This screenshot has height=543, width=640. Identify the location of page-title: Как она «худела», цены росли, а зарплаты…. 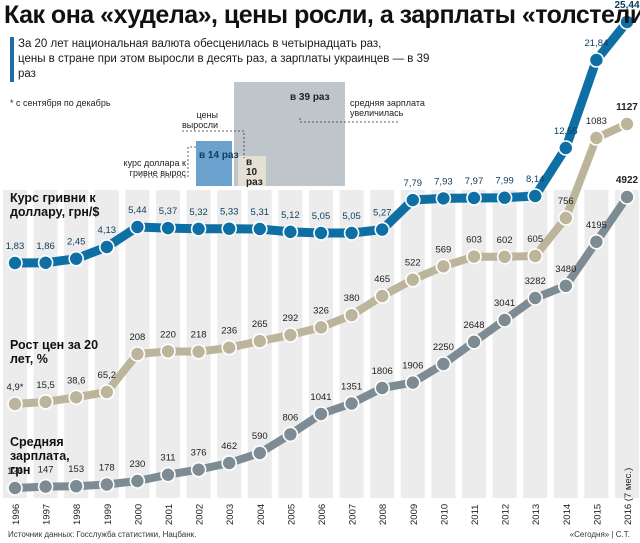
(322, 15).